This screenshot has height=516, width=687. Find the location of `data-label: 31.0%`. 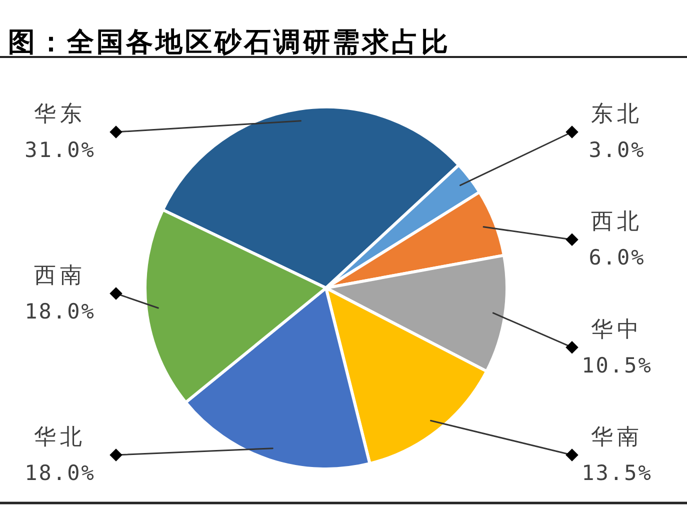

data-label: 31.0% is located at coordinates (60, 150).